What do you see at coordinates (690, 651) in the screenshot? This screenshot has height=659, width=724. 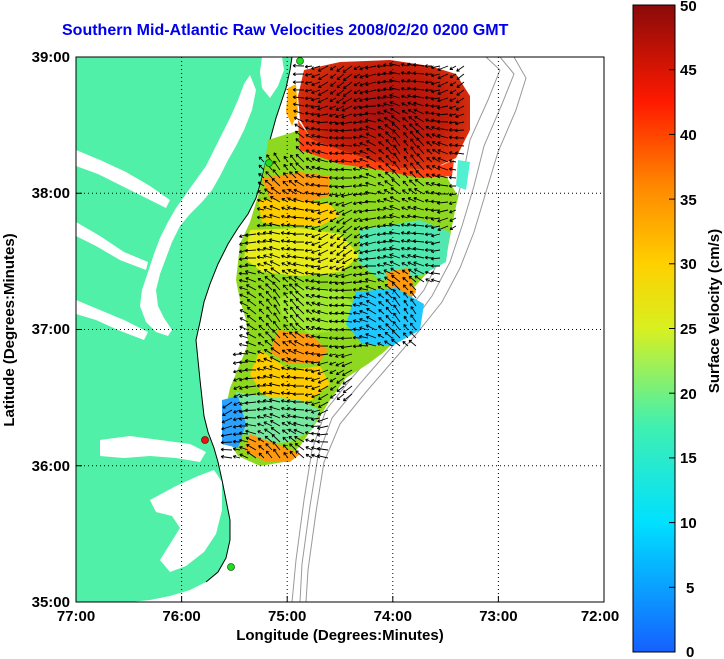 I see `colorbar-tick-label: 0` at bounding box center [690, 651].